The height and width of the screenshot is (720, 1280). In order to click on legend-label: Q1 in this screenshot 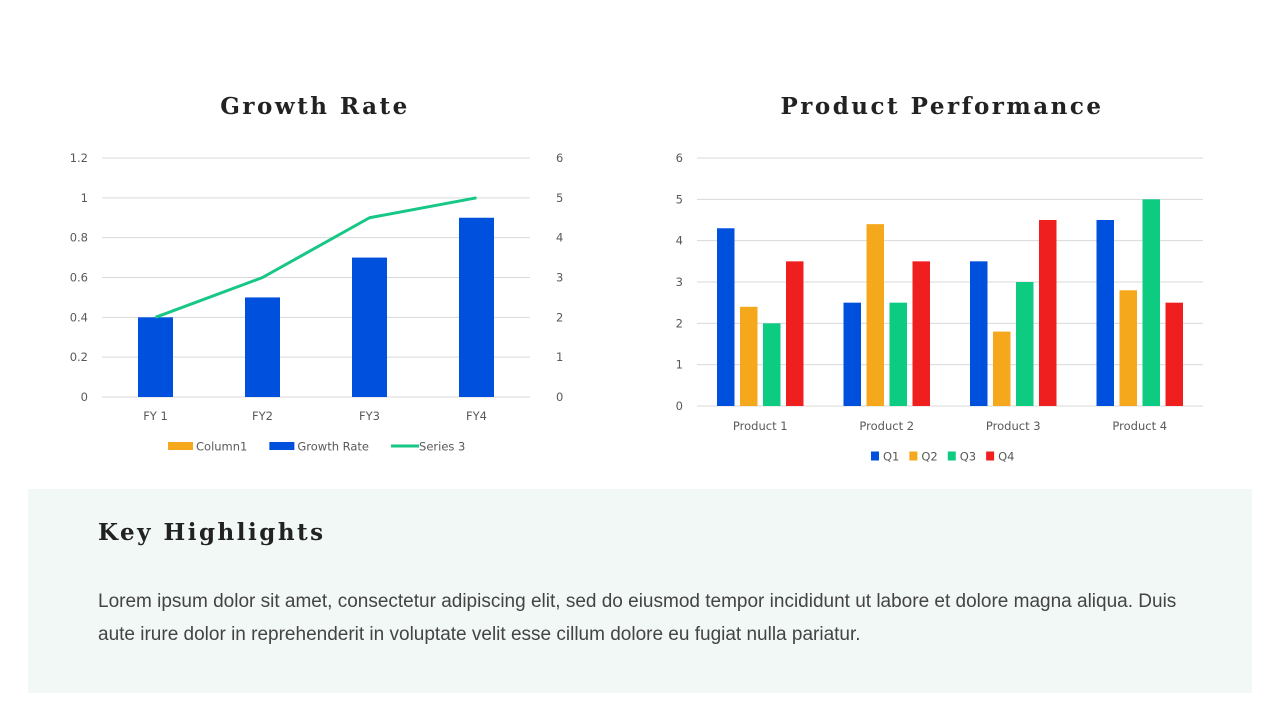, I will do `click(891, 457)`.